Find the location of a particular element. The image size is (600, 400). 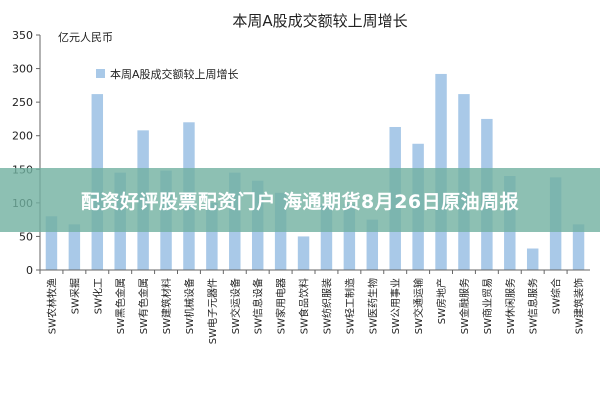

legend-label: 本周A股成交额较上周增长 is located at coordinates (174, 74).